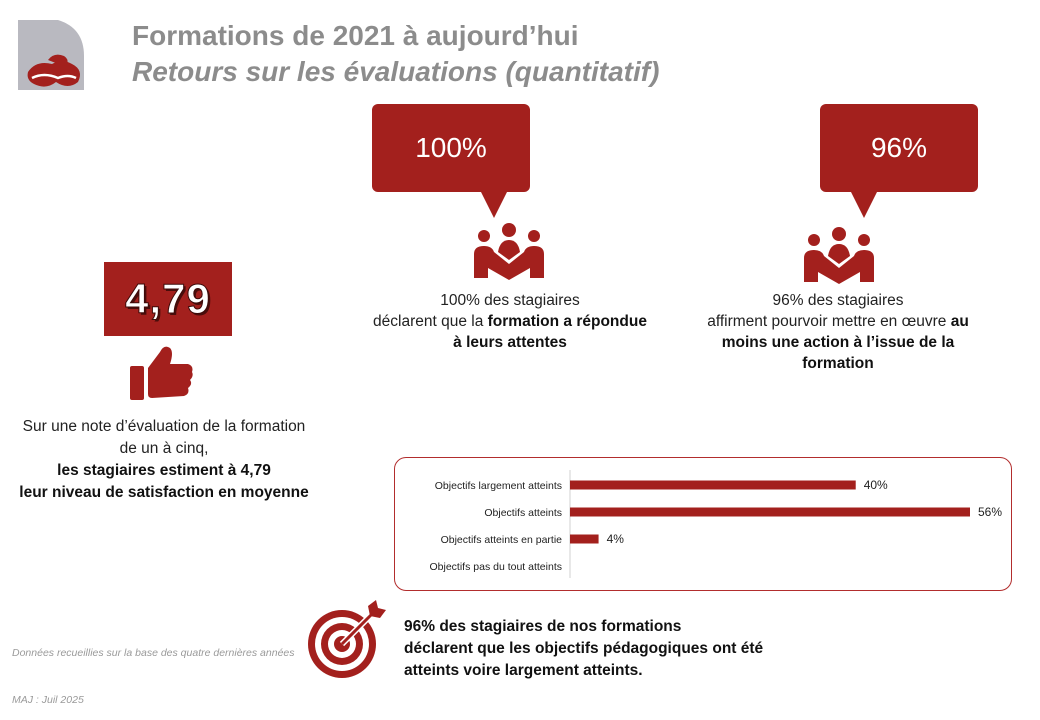 This screenshot has height=720, width=1040. Describe the element at coordinates (959, 321) in the screenshot. I see `stat2-line2-bold: au` at that location.